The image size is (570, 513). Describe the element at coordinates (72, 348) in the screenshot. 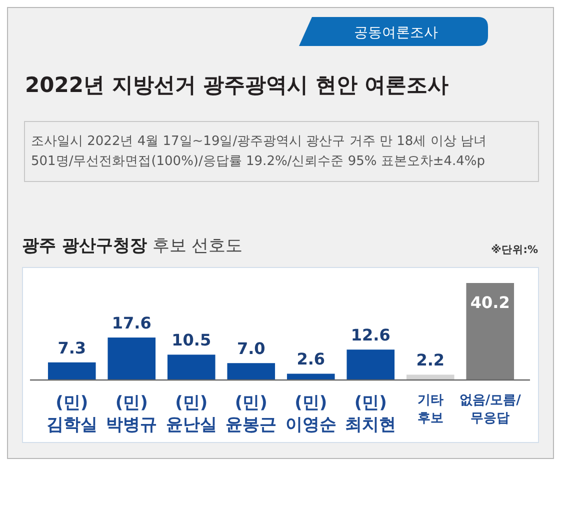

I see `data-label: 7.3` at that location.